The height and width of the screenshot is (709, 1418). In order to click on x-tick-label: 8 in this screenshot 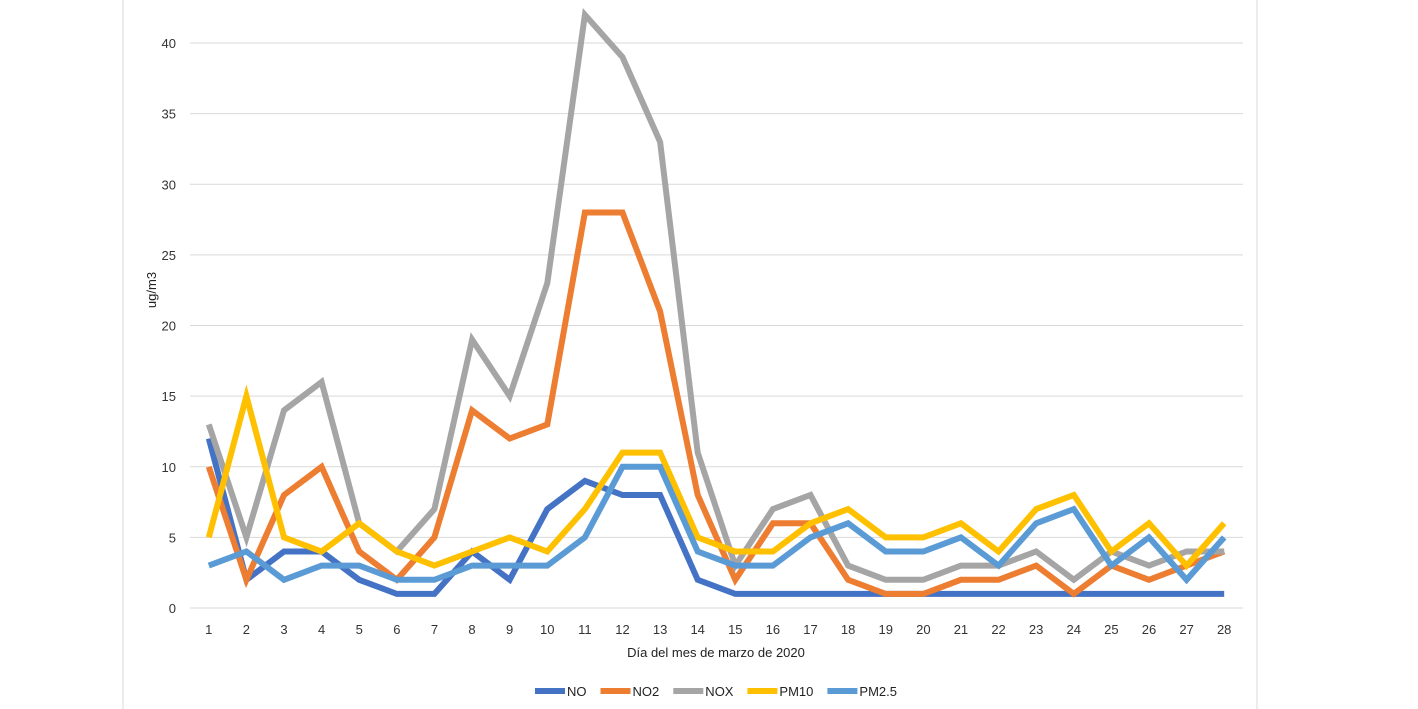, I will do `click(471, 629)`.